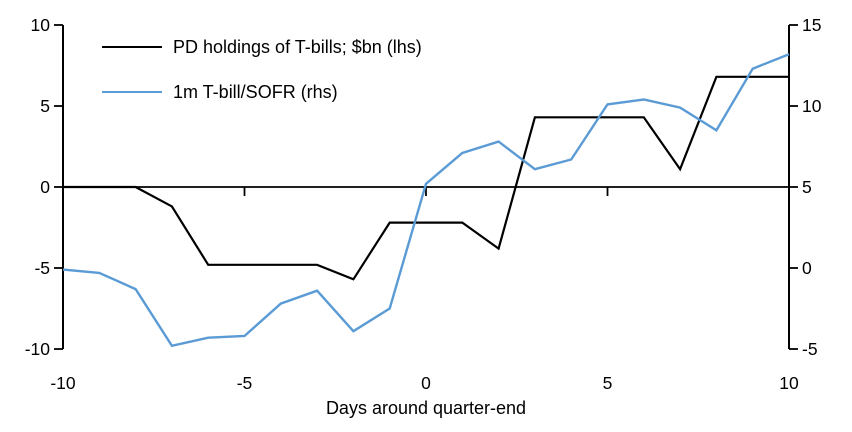  Describe the element at coordinates (45, 106) in the screenshot. I see `left-axis-tick-label: 5` at that location.